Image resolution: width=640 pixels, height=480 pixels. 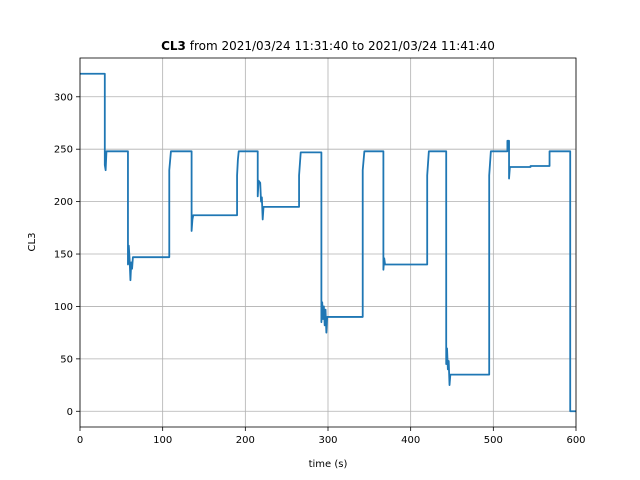 I want to click on x-axis-label: time (s), so click(x=328, y=464).